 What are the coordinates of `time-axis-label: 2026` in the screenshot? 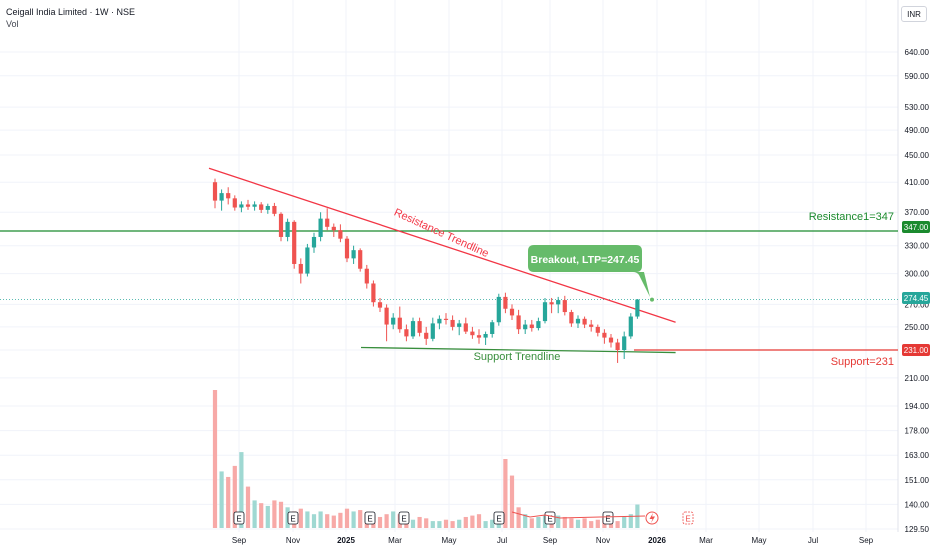 It's located at (657, 540).